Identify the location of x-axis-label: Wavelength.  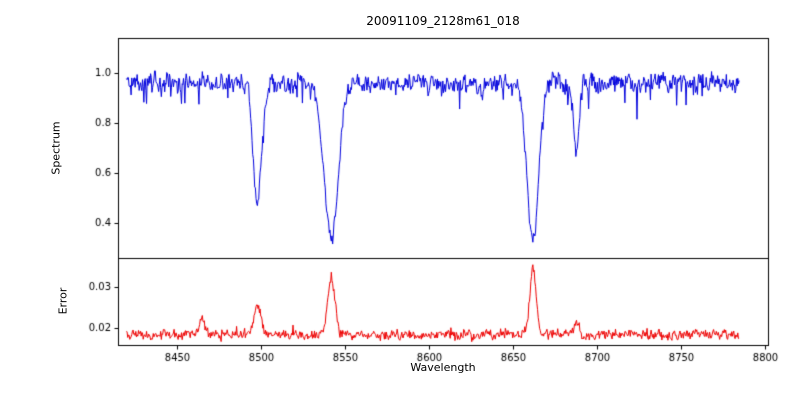
(443, 367).